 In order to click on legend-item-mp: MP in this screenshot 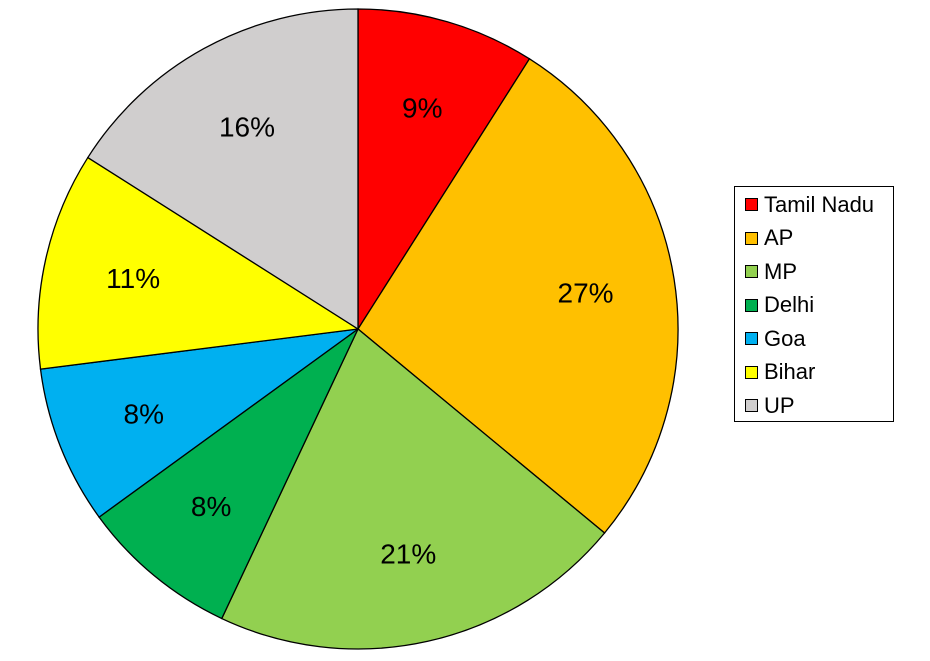, I will do `click(814, 272)`.